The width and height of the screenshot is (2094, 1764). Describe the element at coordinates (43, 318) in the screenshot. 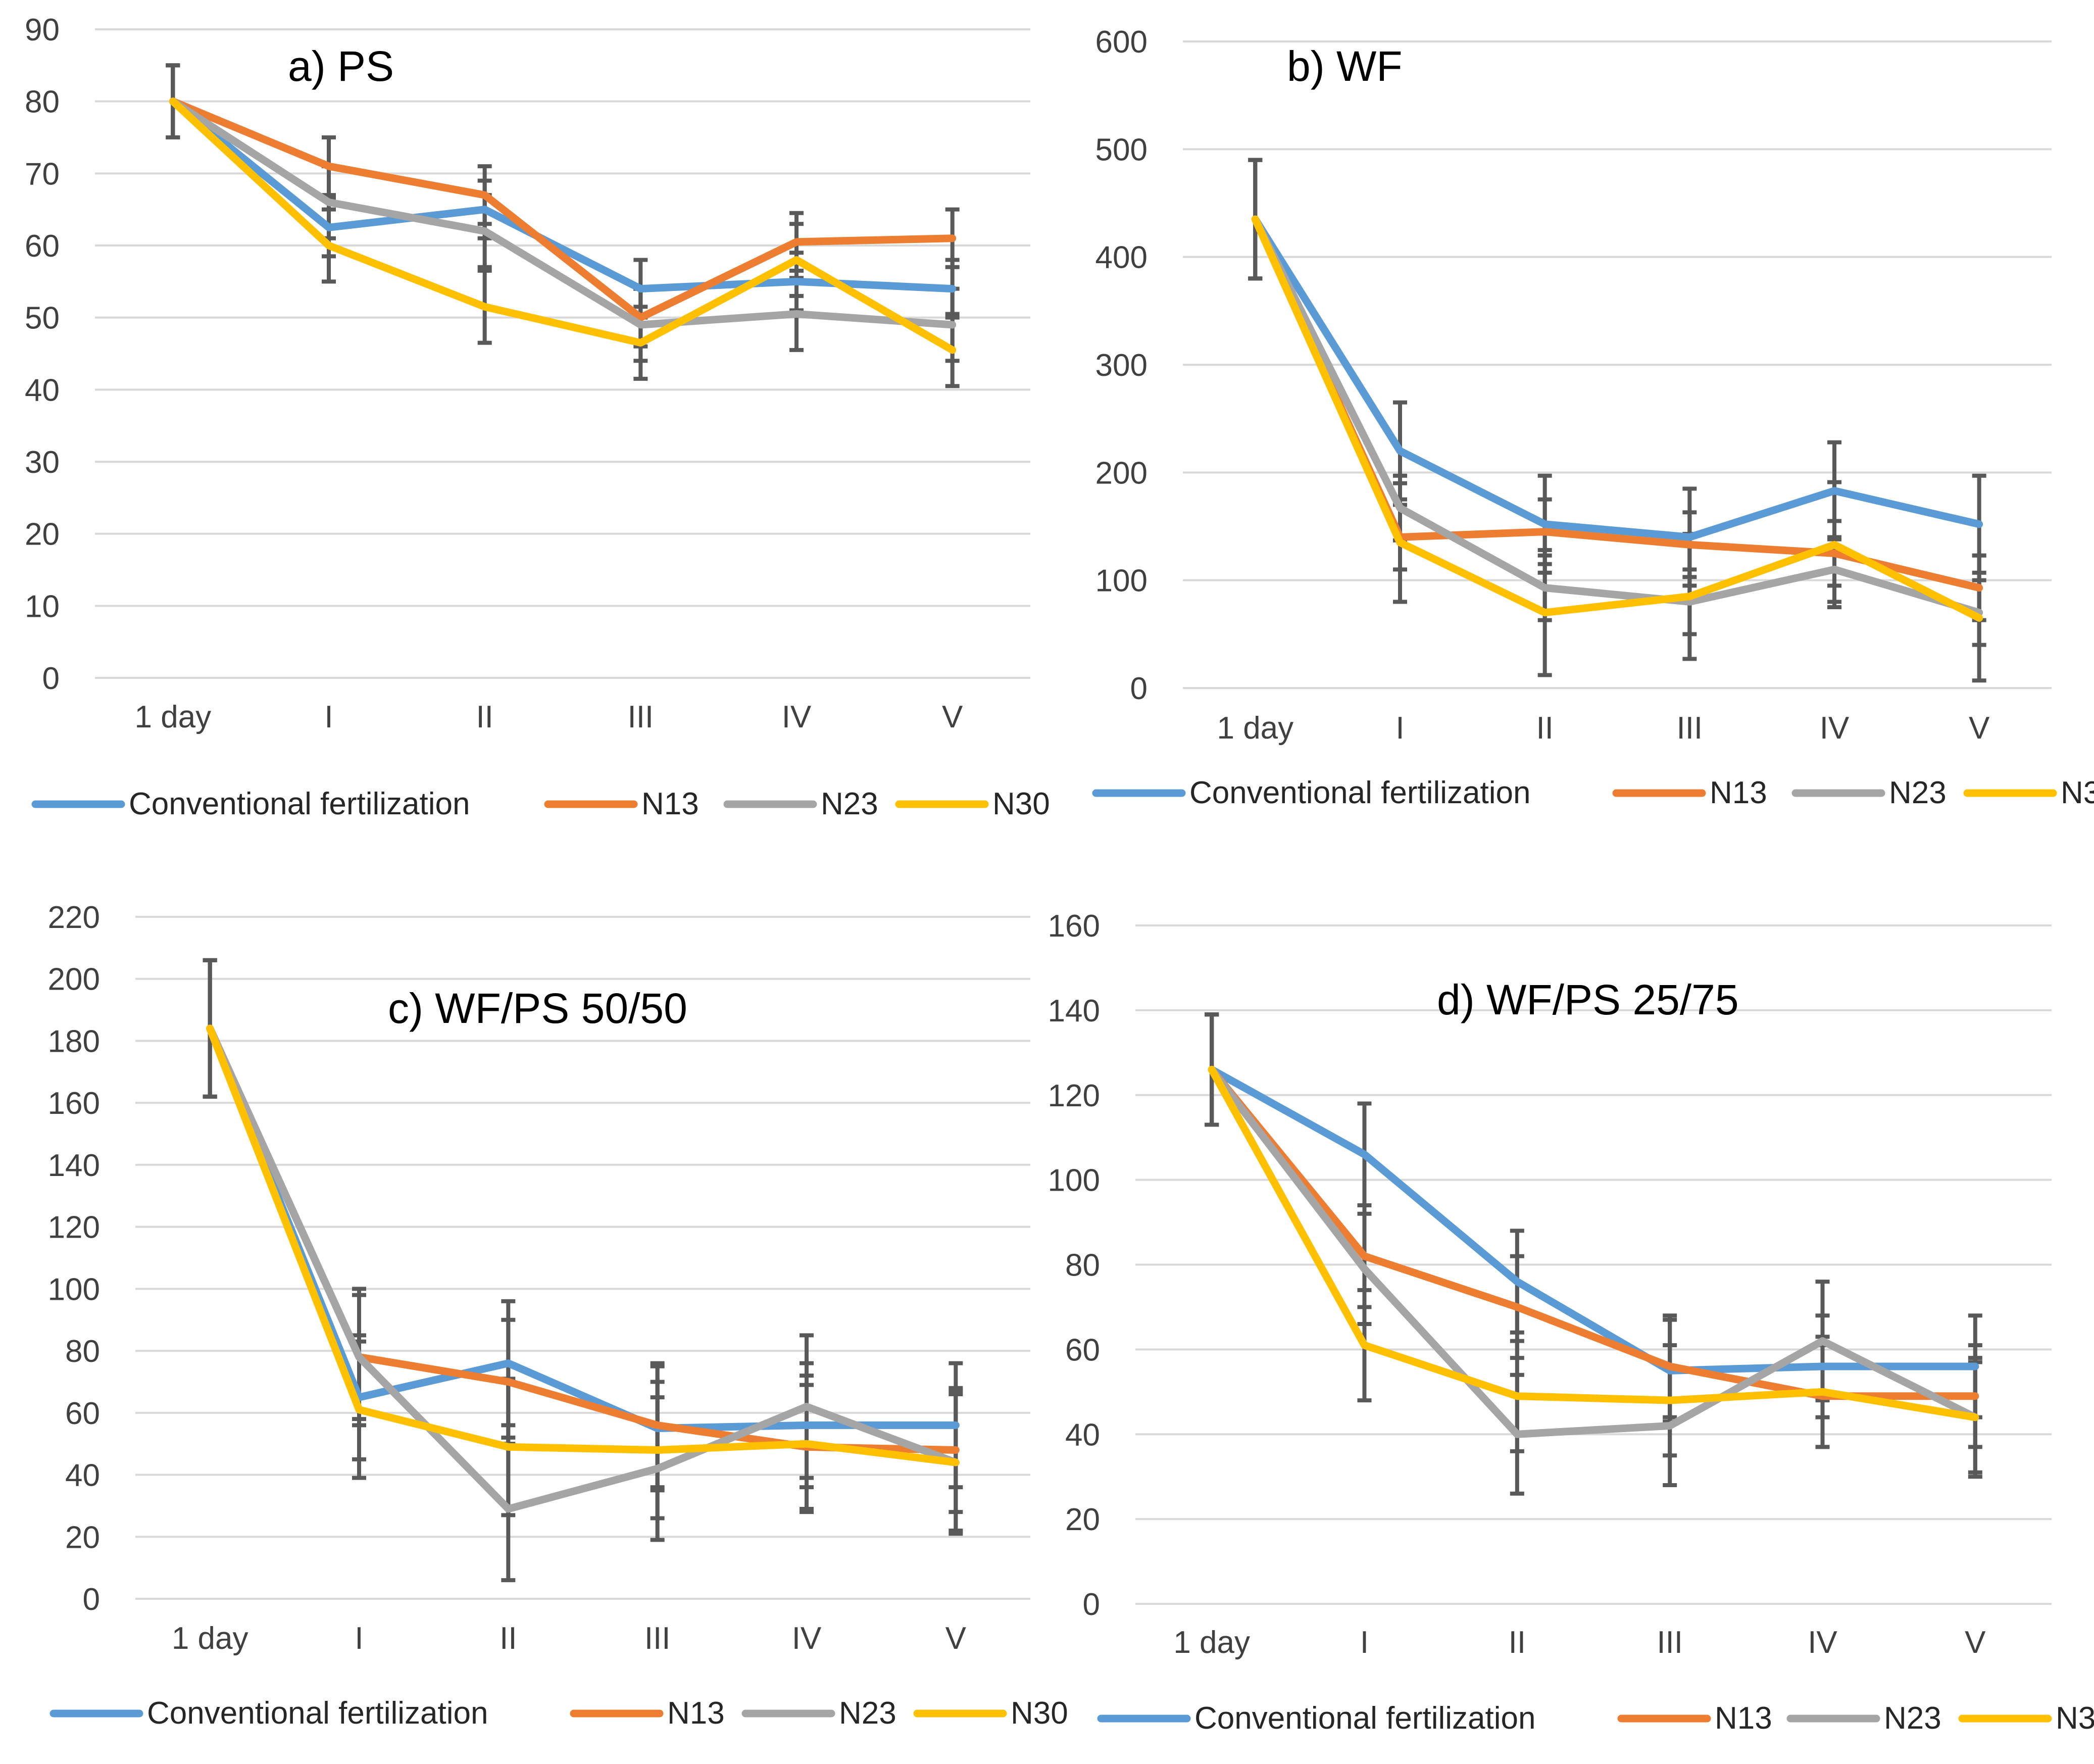

I see `y-tick-label: 50` at that location.